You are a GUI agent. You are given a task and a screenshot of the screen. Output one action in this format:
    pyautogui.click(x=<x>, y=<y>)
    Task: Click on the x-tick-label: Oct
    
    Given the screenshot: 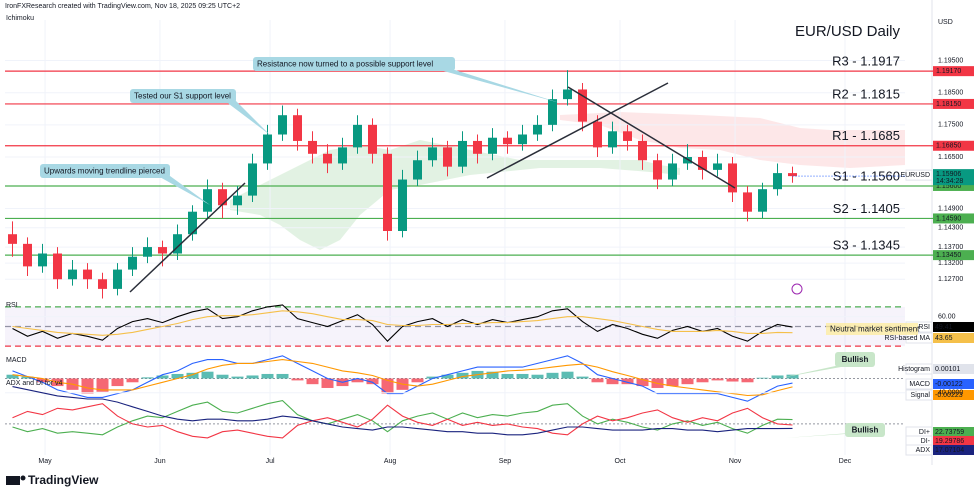 What is the action you would take?
    pyautogui.click(x=620, y=461)
    